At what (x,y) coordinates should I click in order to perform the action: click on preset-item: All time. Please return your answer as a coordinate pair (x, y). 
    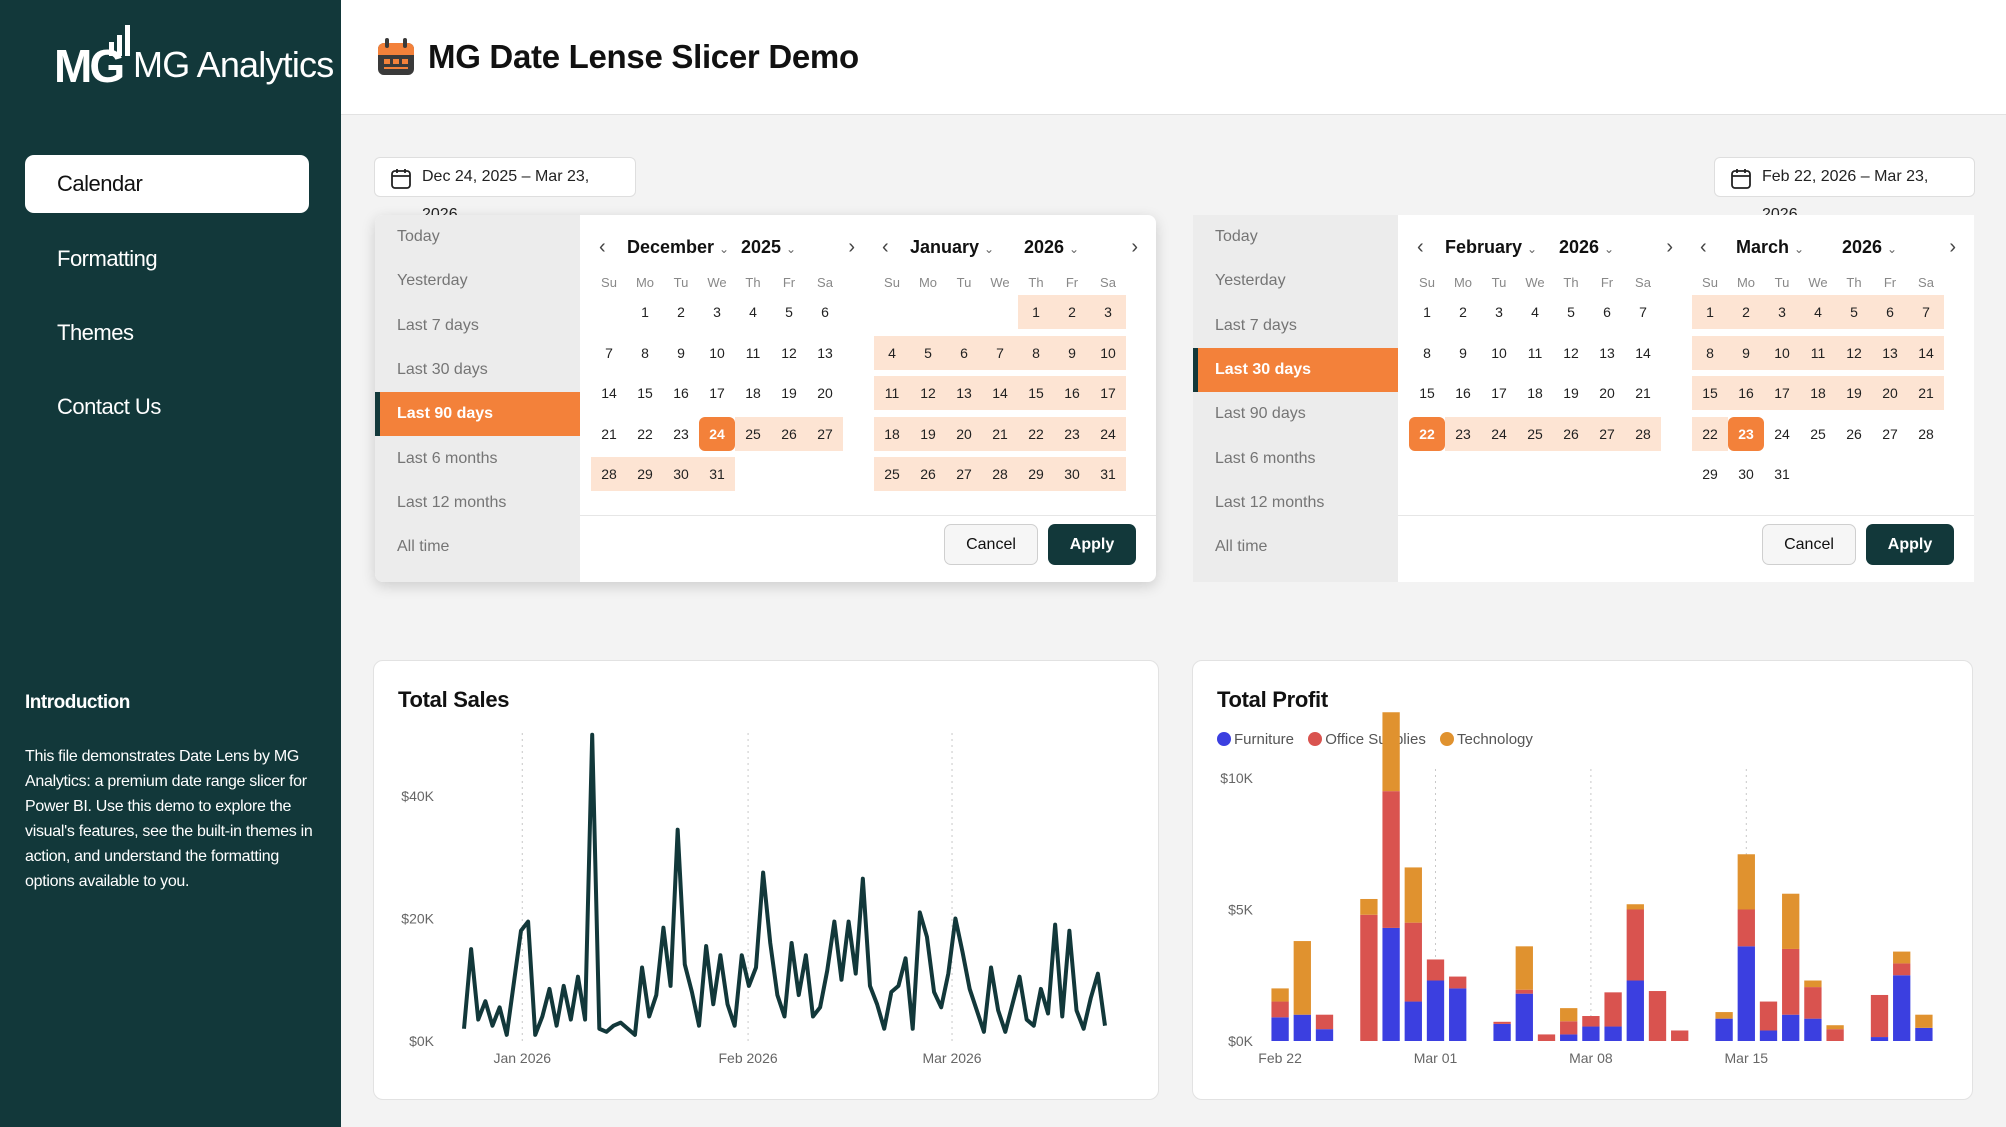
    Looking at the image, I should click on (1241, 547).